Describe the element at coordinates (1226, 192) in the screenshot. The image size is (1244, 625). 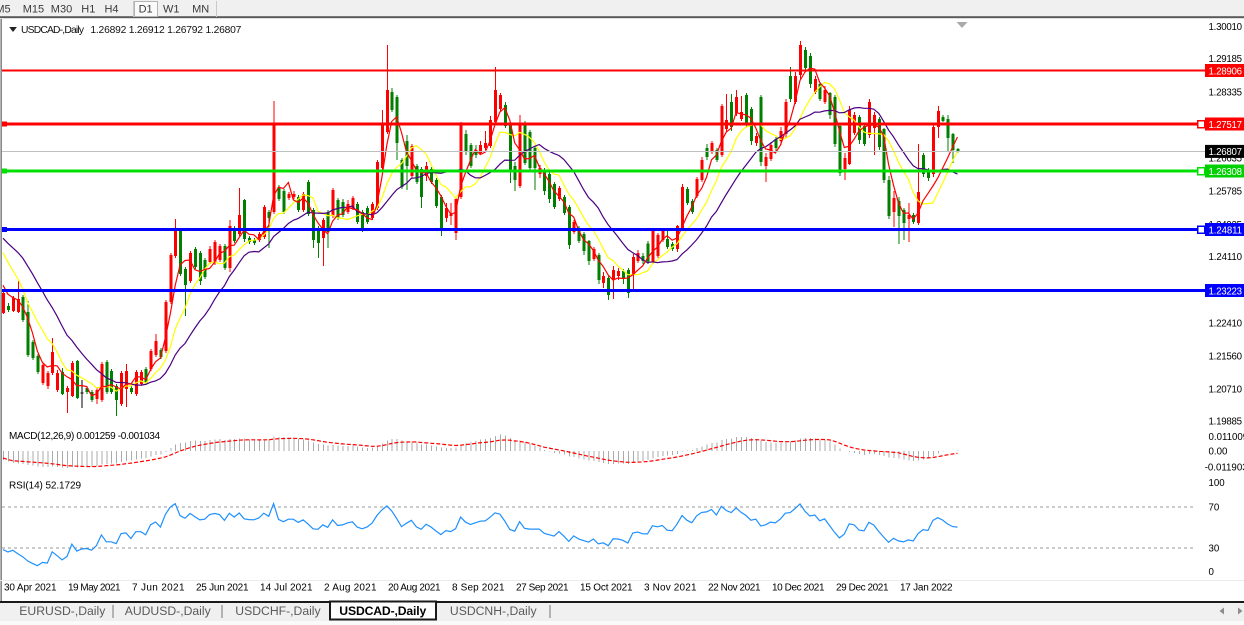
I see `svg-text: 1.25785` at that location.